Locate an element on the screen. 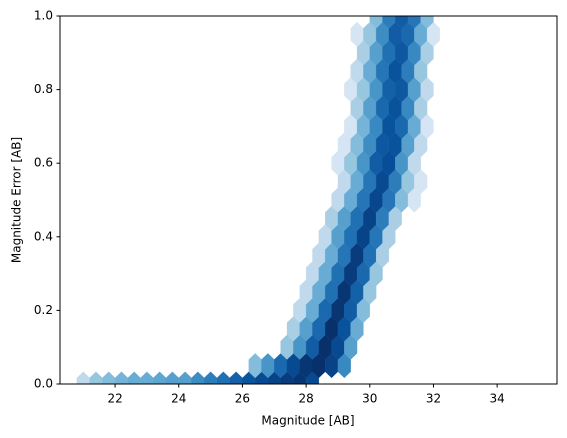 The image size is (567, 438). x-tick-label: 34 is located at coordinates (497, 399).